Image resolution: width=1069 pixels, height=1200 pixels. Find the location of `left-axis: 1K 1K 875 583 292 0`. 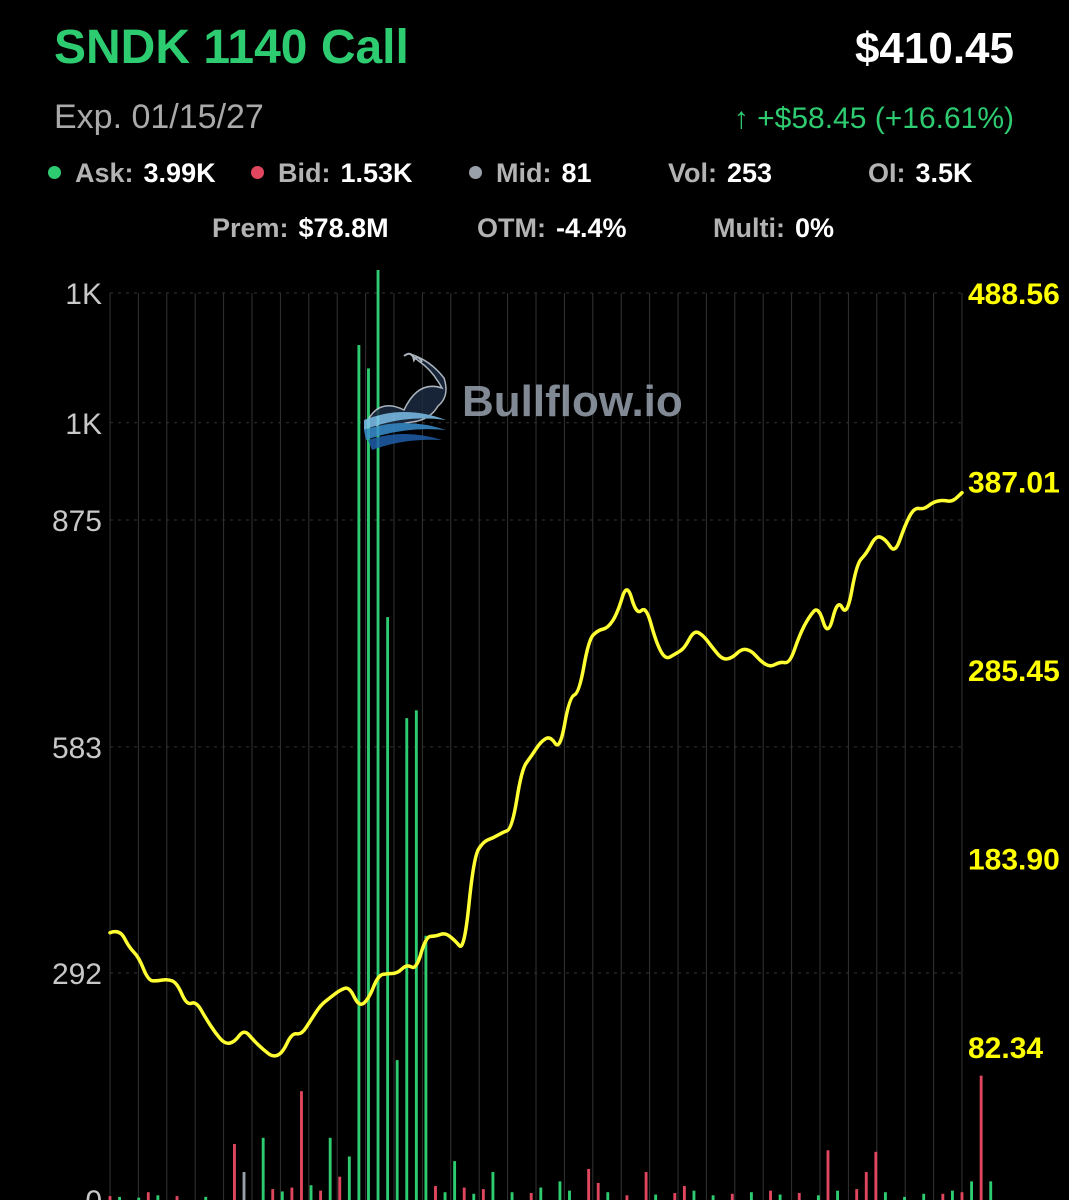

left-axis: 1K 1K 875 583 292 0 is located at coordinates (77, 739).